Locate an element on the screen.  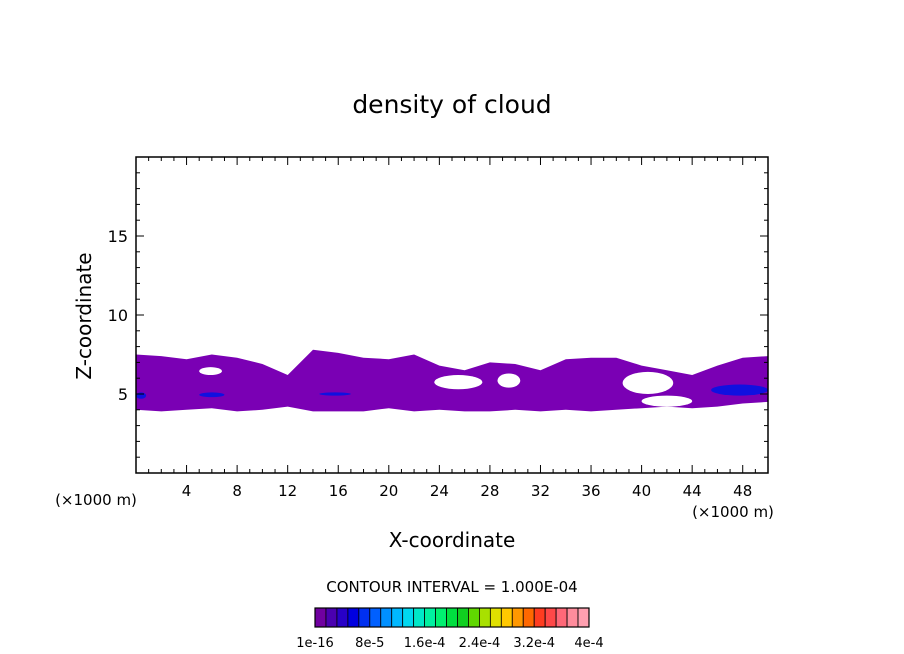
y-axis-label: Z-coordinate is located at coordinates (84, 315).